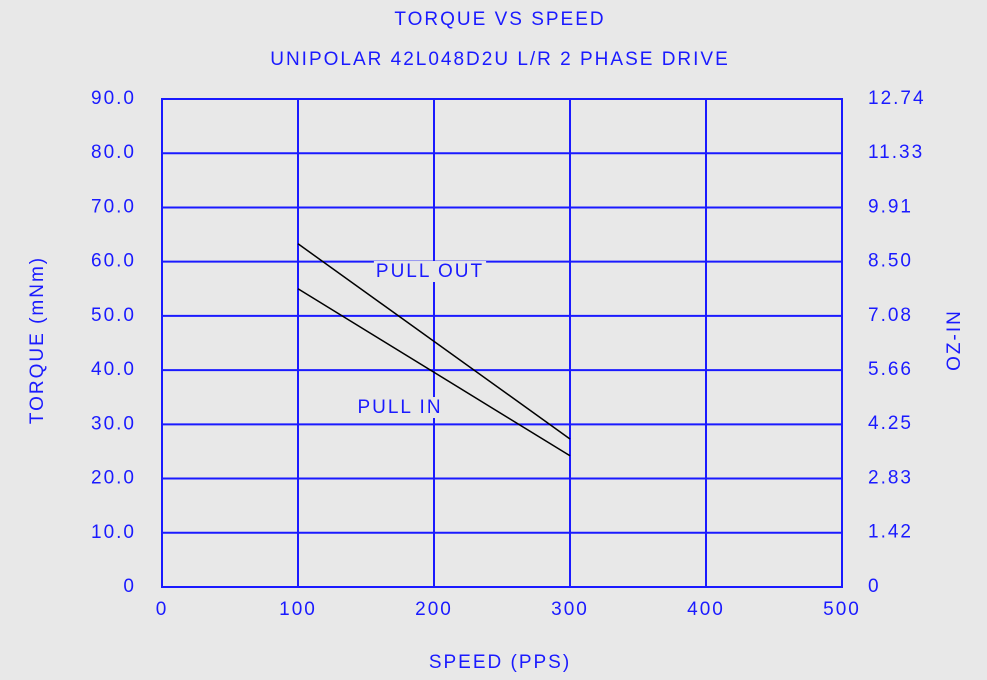 This screenshot has width=987, height=680. What do you see at coordinates (113, 423) in the screenshot?
I see `y-tick-label: 30.0` at bounding box center [113, 423].